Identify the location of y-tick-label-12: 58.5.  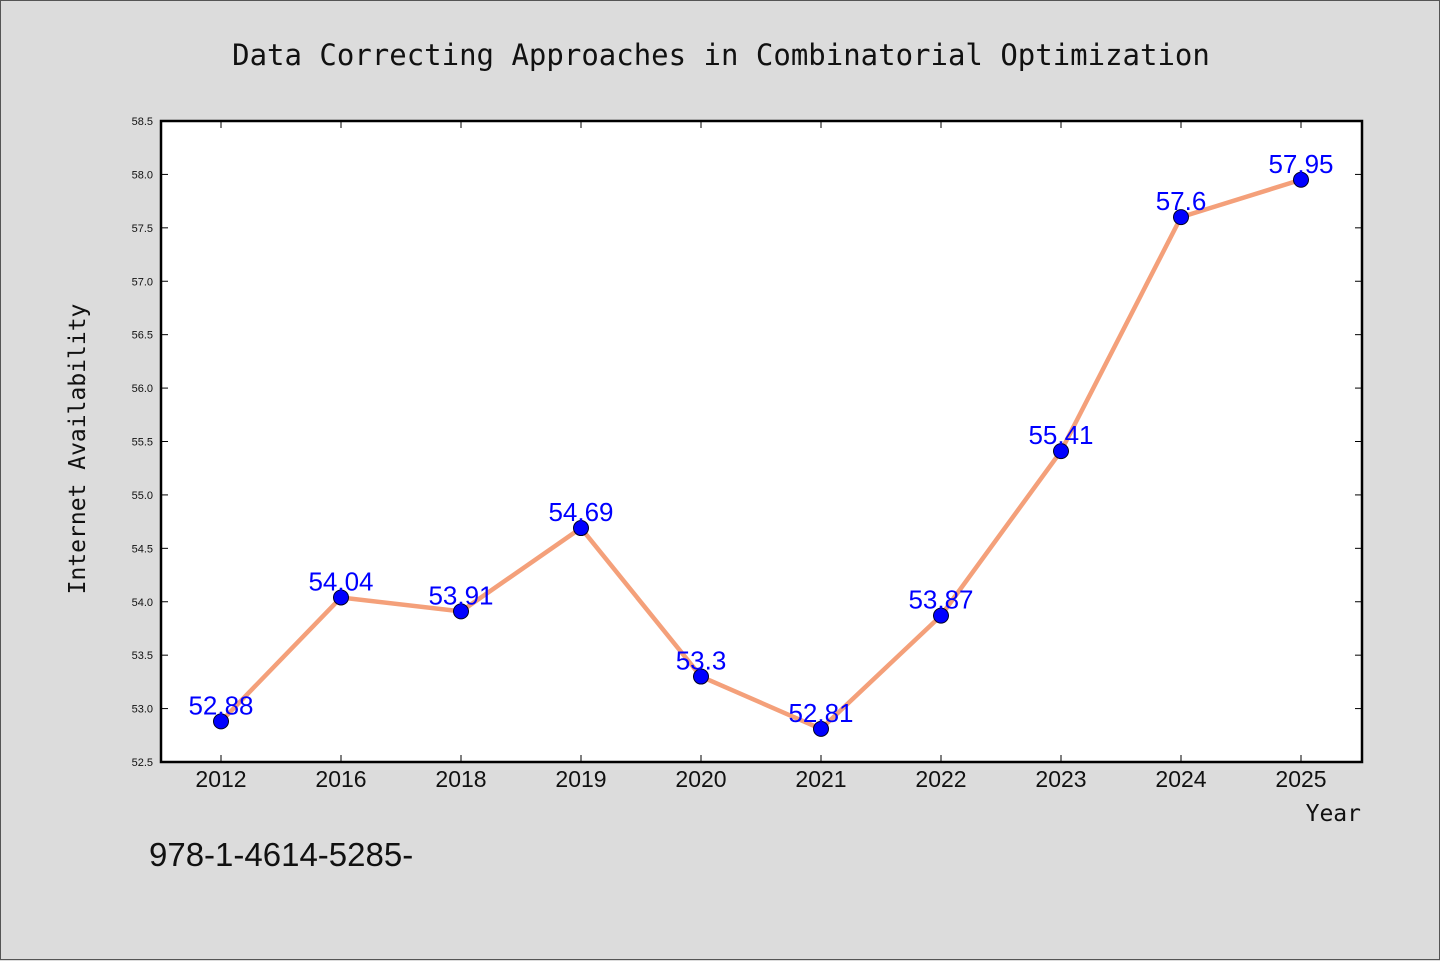
(142, 122).